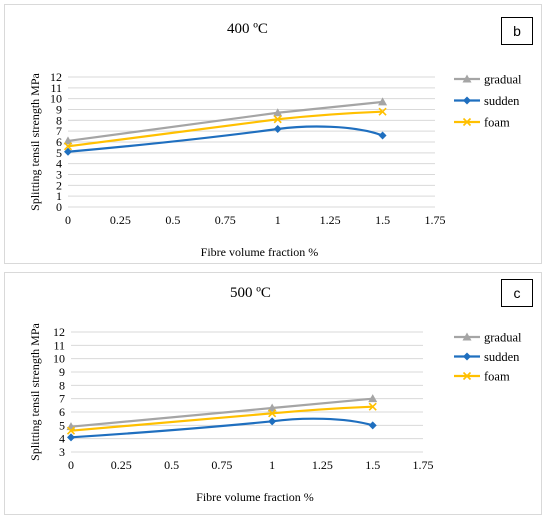 This screenshot has width=550, height=521. What do you see at coordinates (517, 31) in the screenshot?
I see `panel-badge: b` at bounding box center [517, 31].